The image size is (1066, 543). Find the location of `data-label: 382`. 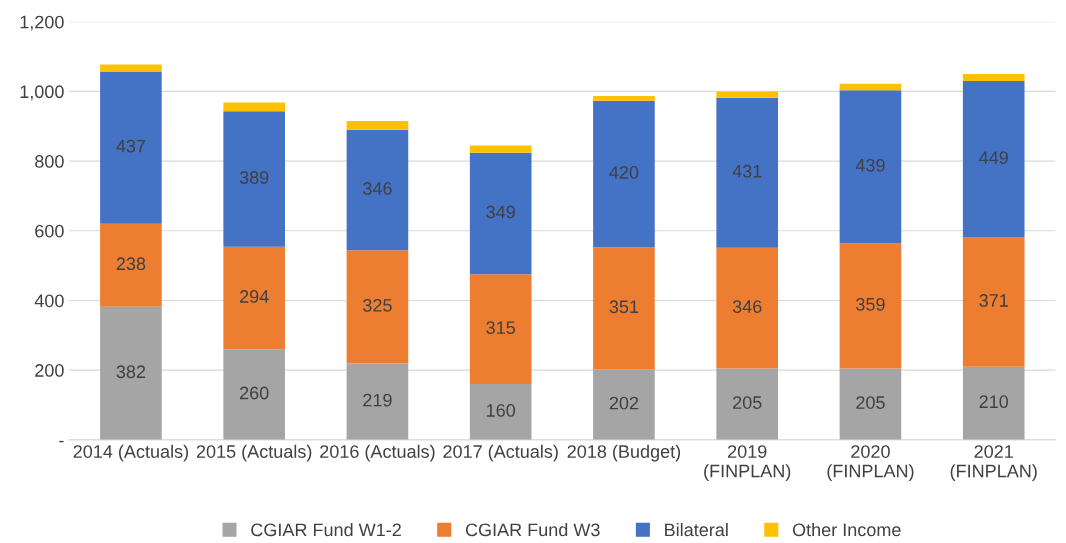

data-label: 382 is located at coordinates (131, 372).